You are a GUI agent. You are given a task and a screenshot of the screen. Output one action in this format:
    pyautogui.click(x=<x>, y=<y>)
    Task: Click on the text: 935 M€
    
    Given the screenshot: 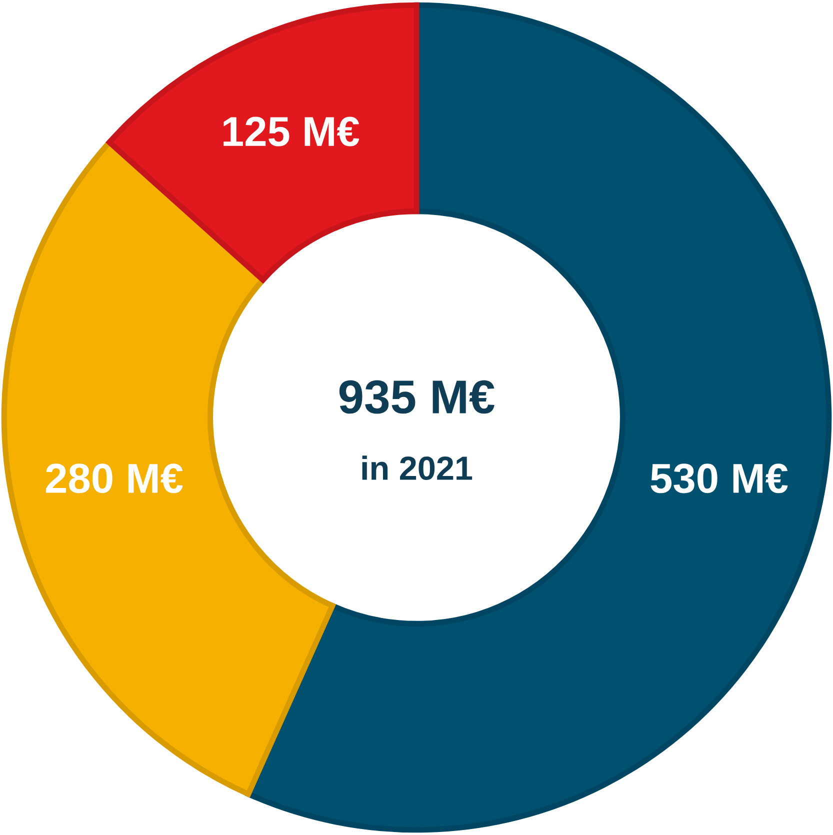 What is the action you would take?
    pyautogui.click(x=416, y=397)
    